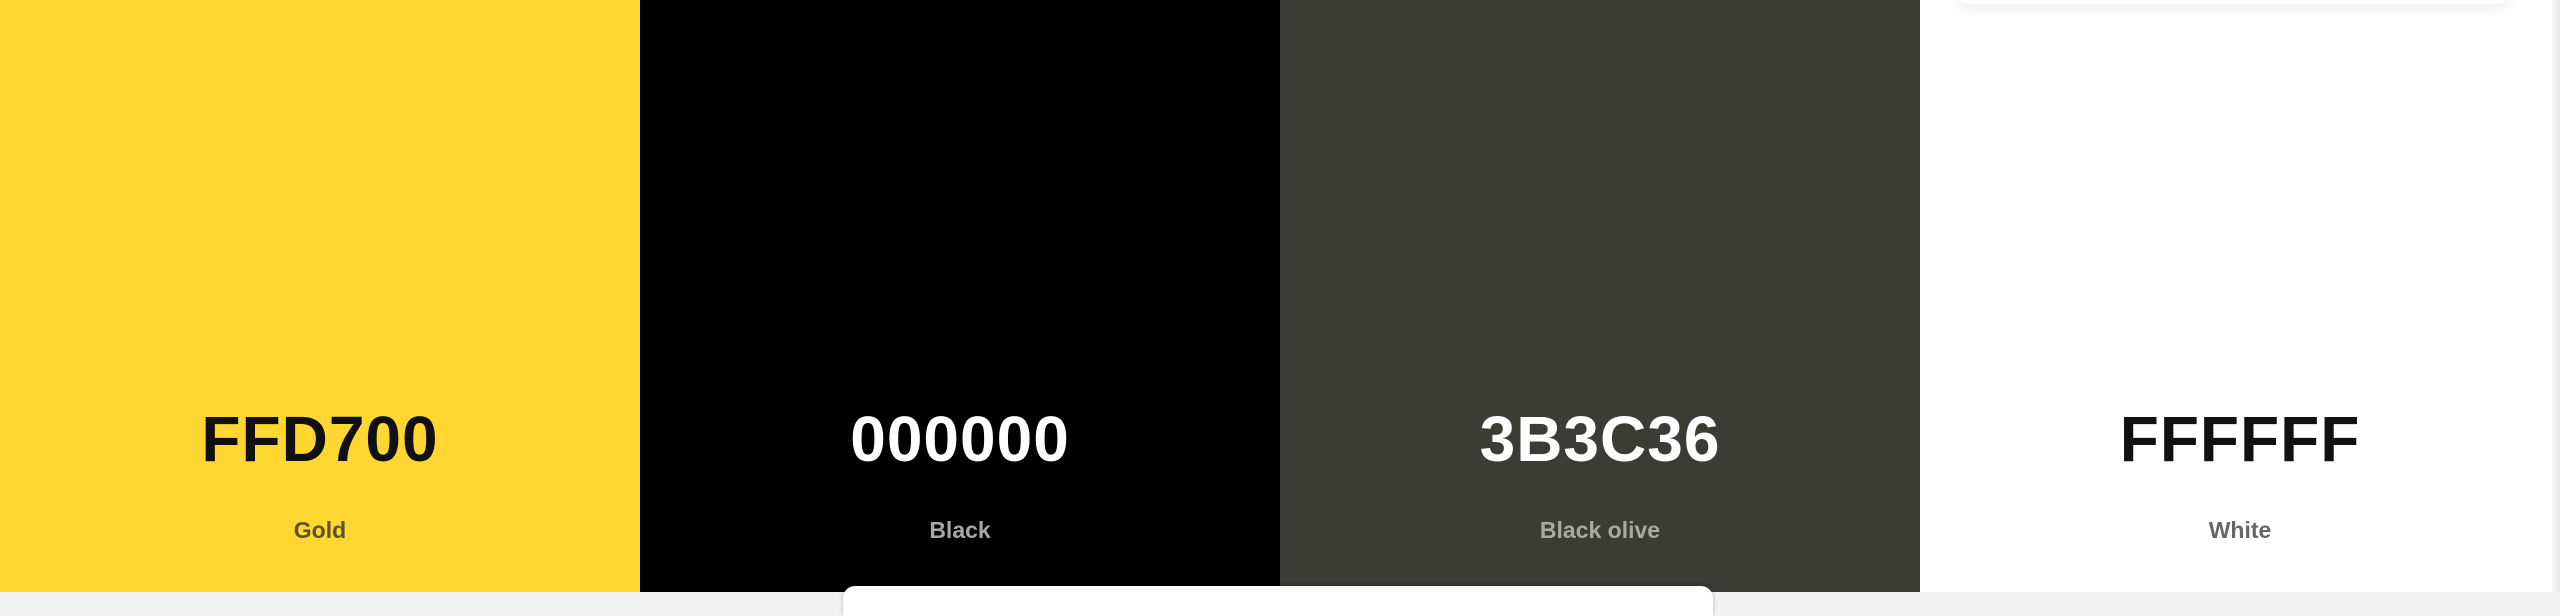 The width and height of the screenshot is (2560, 616). Describe the element at coordinates (320, 439) in the screenshot. I see `swatch-hex-code: FFD700` at that location.